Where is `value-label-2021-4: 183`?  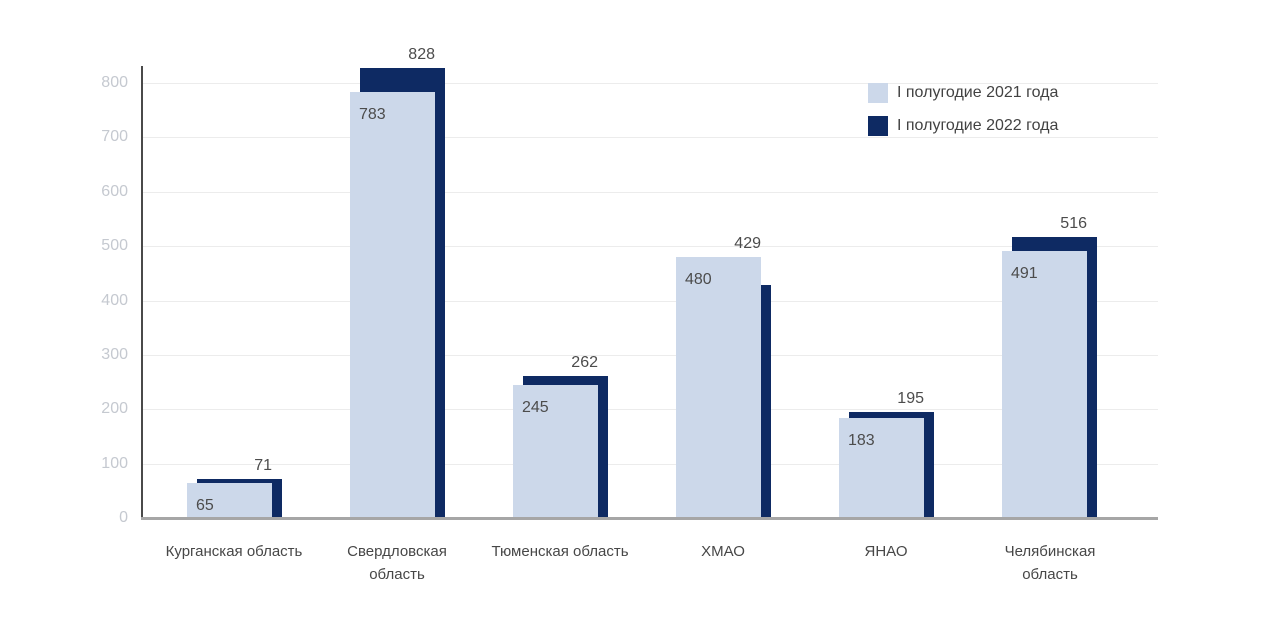
value-label-2021-4: 183 is located at coordinates (861, 440).